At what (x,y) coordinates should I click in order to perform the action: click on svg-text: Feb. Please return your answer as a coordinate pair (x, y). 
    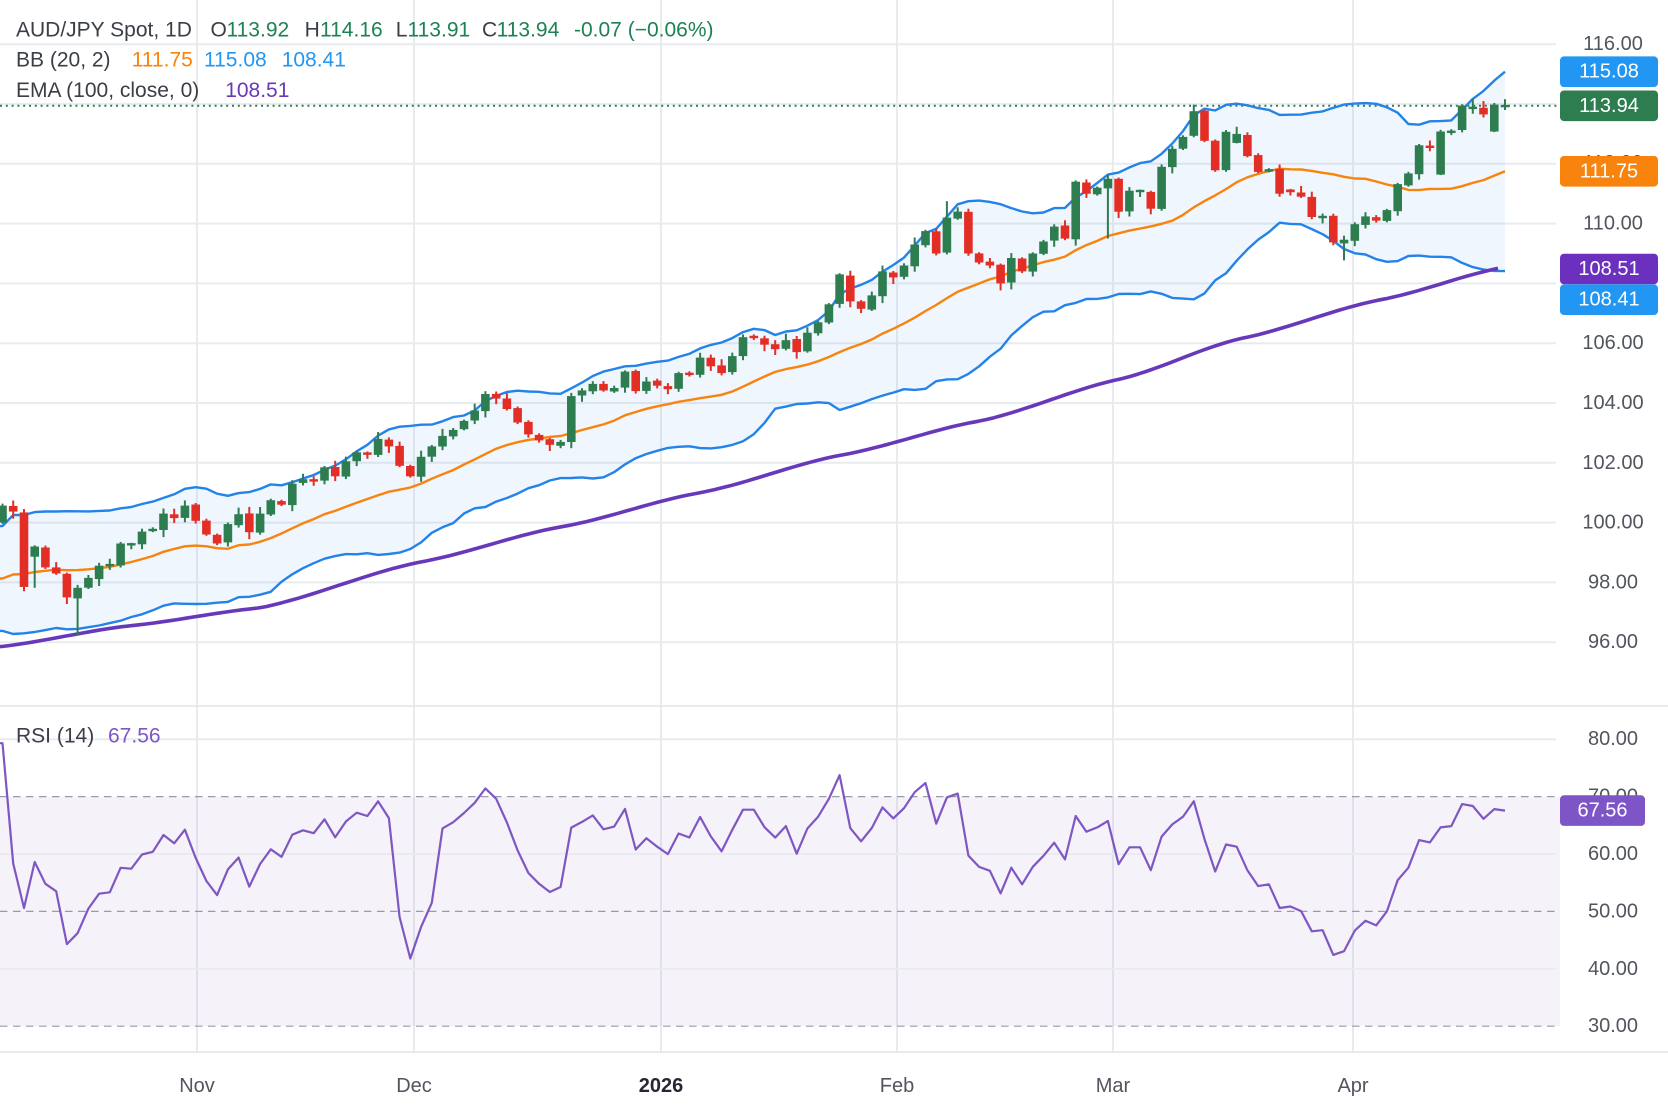
    Looking at the image, I should click on (897, 1086).